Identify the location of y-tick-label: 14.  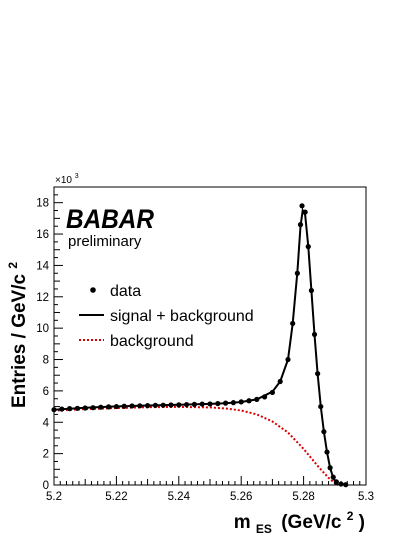
(42, 266).